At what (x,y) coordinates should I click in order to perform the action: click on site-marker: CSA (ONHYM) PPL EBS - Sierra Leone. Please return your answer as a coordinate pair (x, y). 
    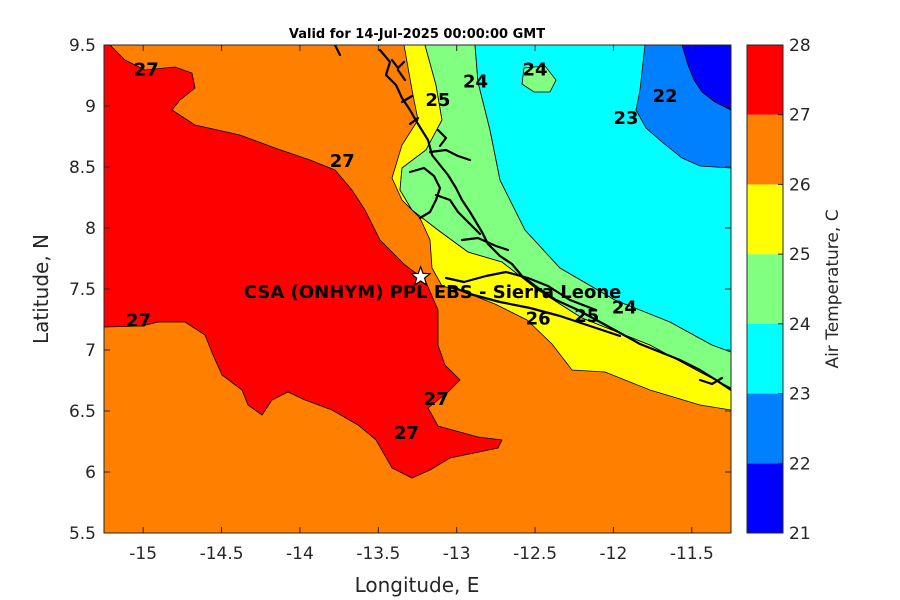
    Looking at the image, I should click on (432, 284).